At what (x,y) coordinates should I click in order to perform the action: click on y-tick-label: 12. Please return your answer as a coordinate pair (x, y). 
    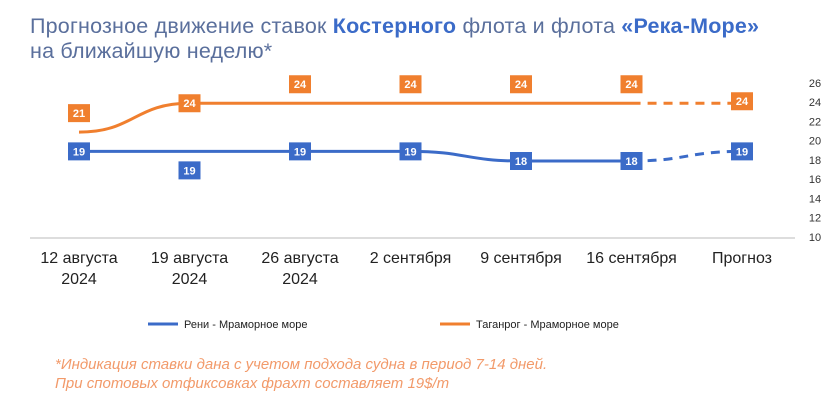
    Looking at the image, I should click on (815, 219).